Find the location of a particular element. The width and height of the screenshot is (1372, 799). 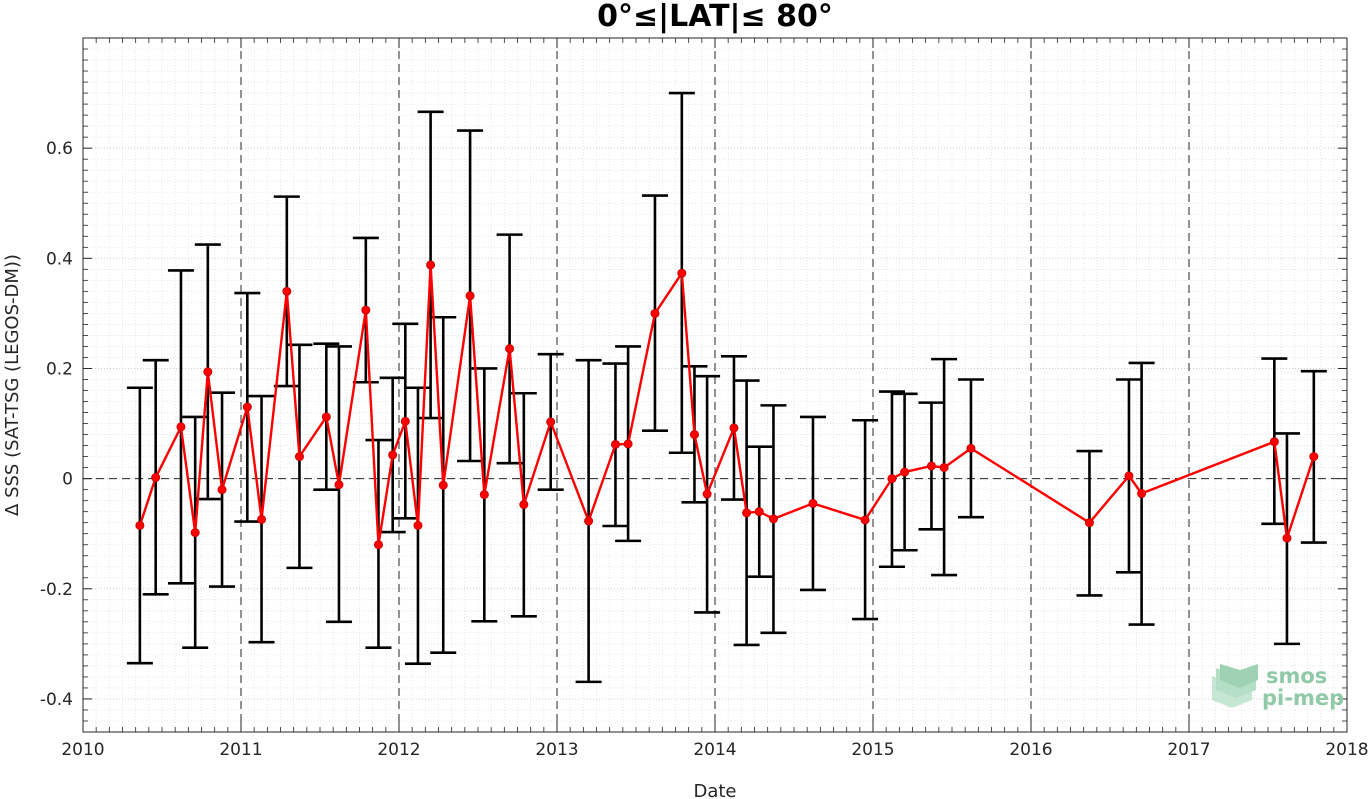

logo-text-smos: smos is located at coordinates (1296, 676).